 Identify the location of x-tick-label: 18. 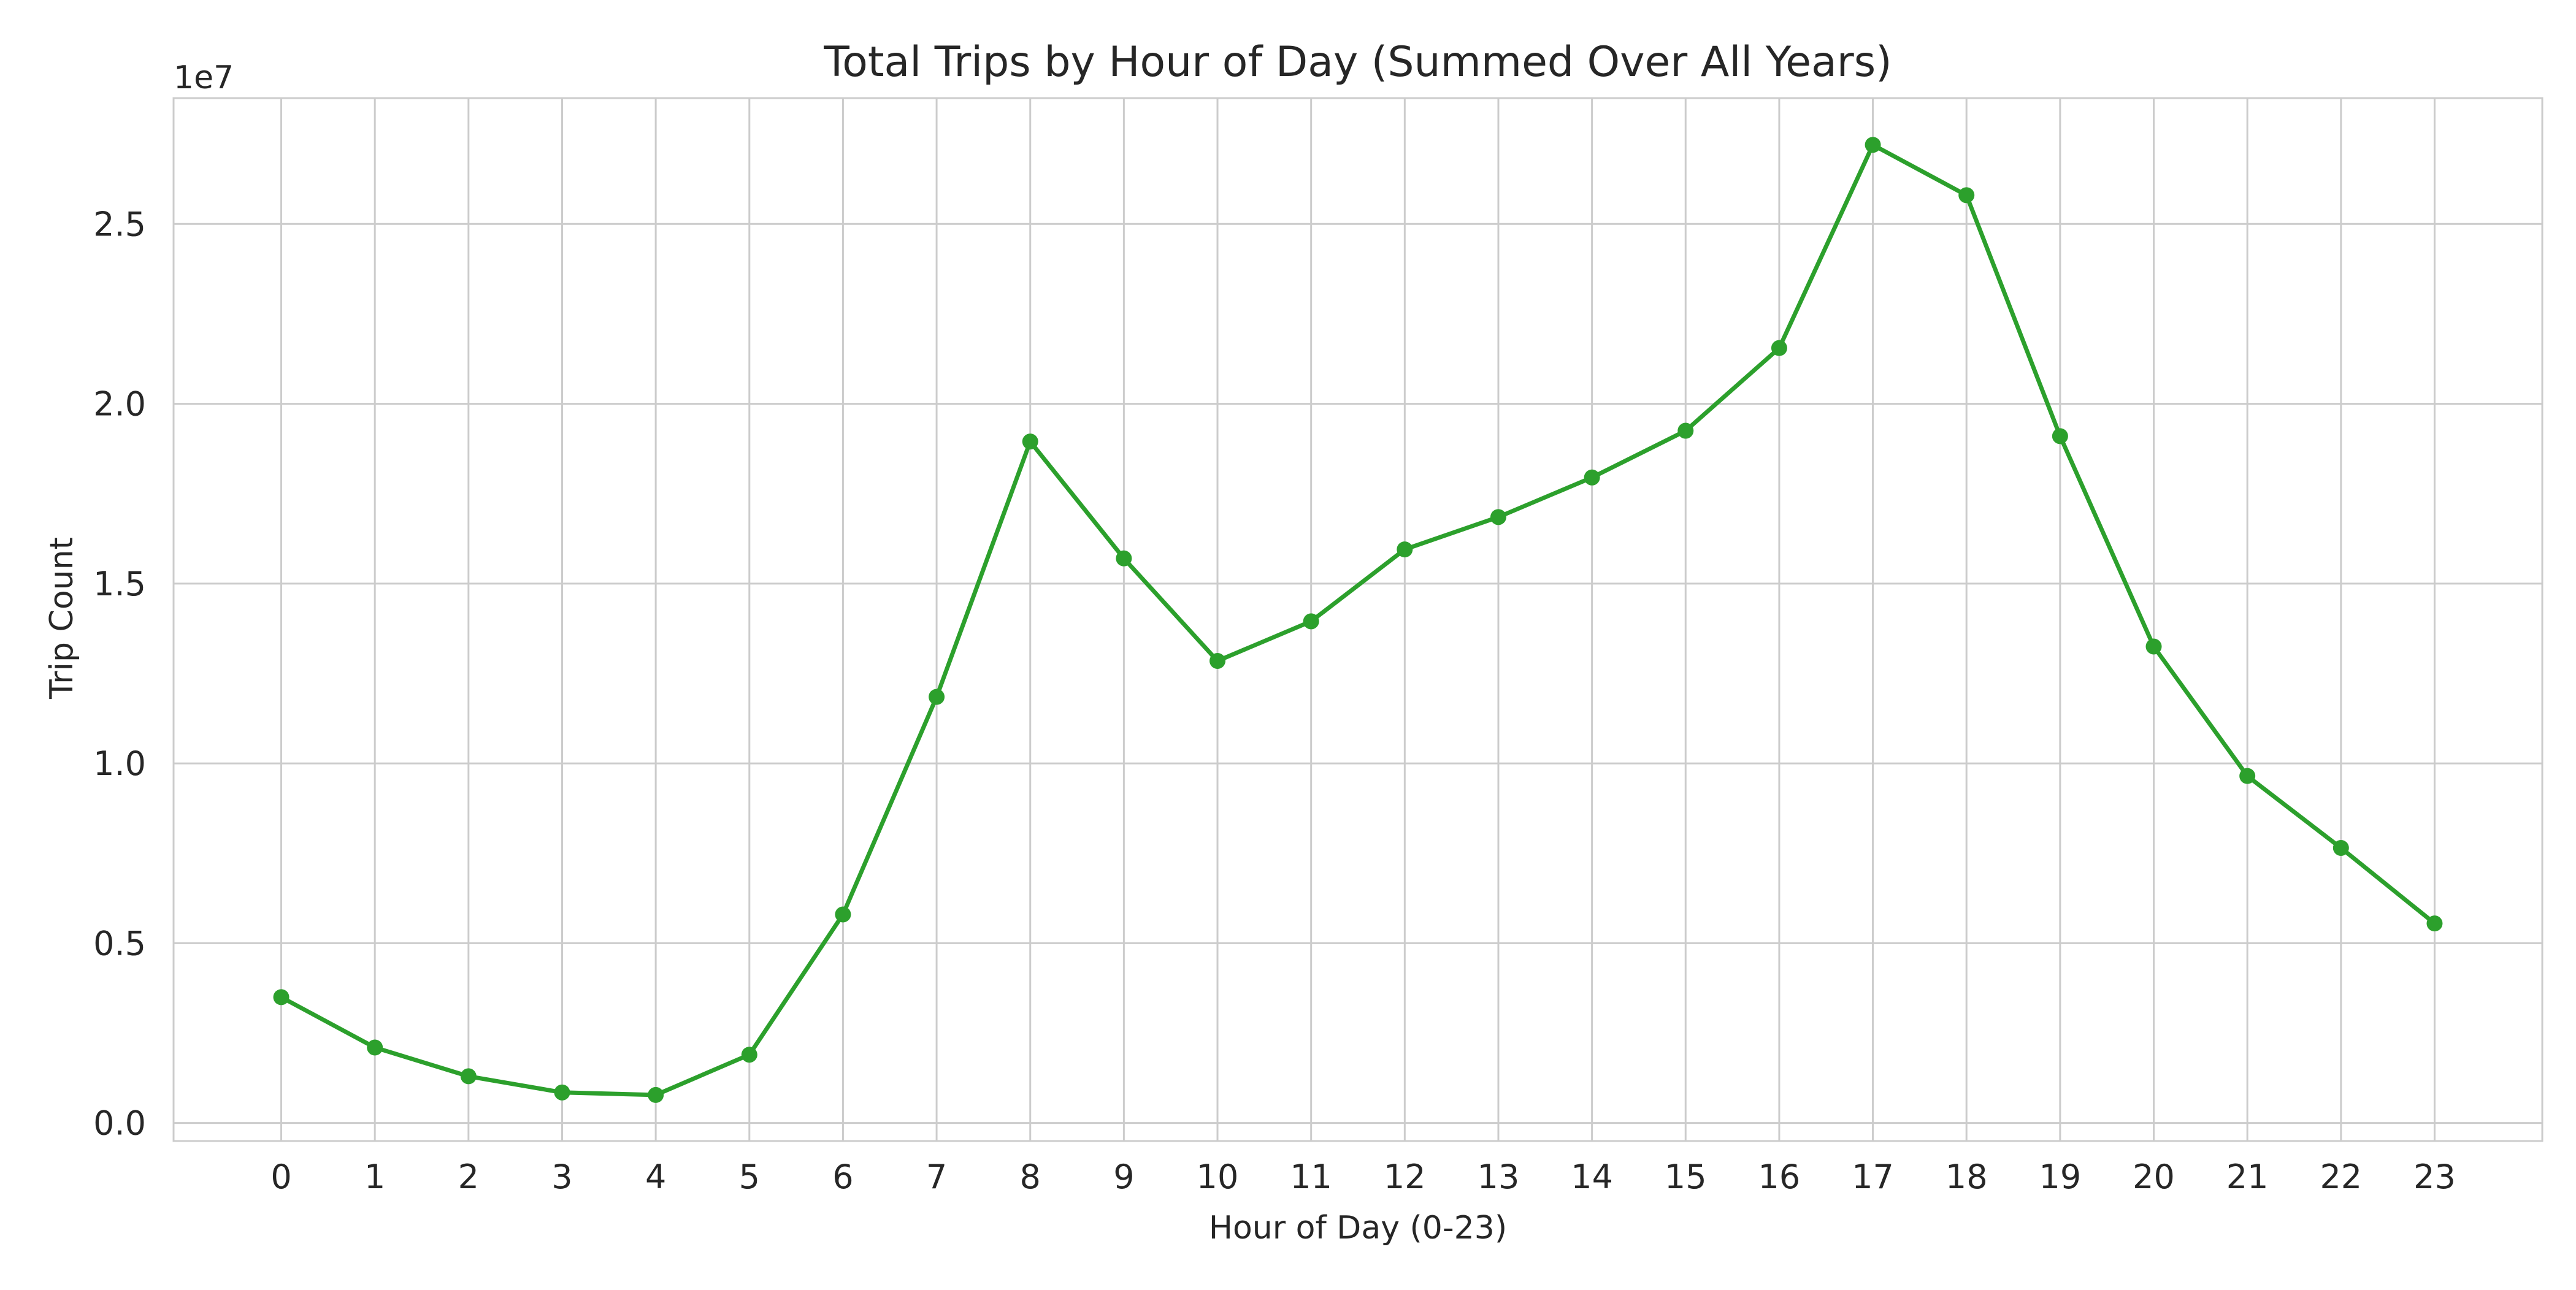
(1966, 1177).